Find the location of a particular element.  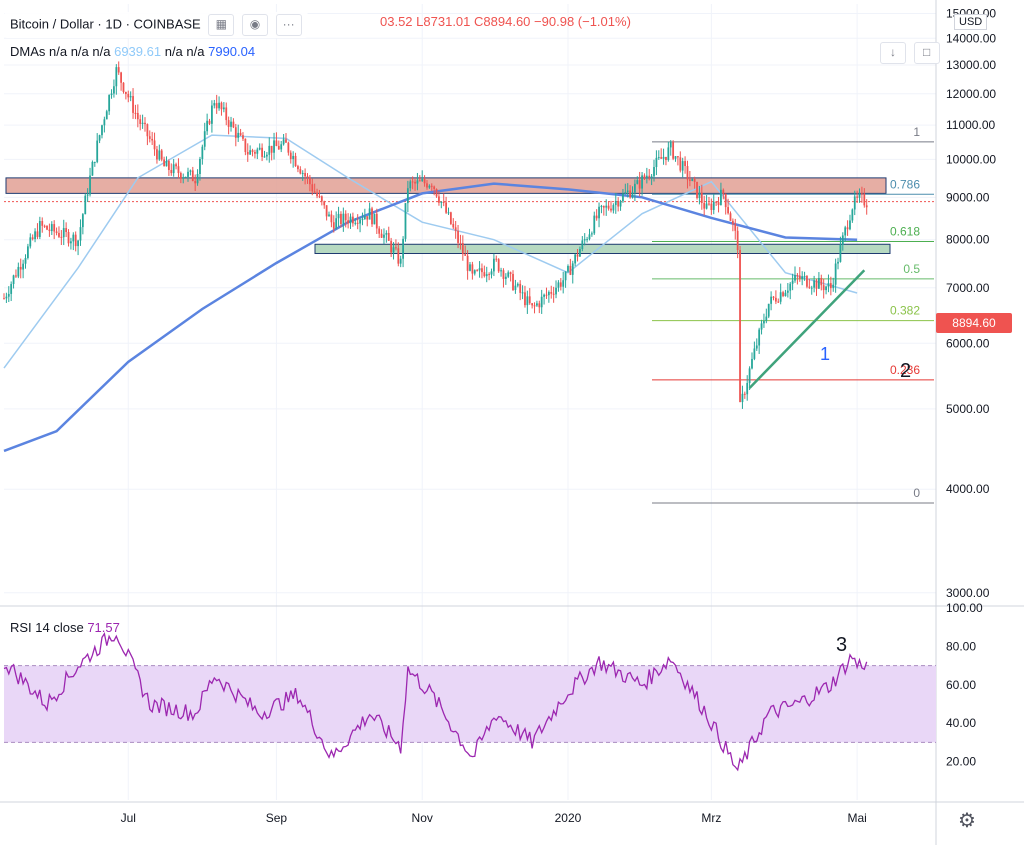

fib-level-label: 0 is located at coordinates (916, 493).